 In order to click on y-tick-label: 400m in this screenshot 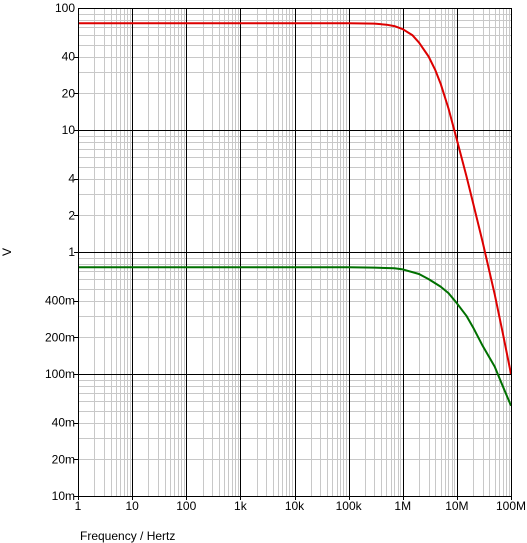, I will do `click(60, 301)`.